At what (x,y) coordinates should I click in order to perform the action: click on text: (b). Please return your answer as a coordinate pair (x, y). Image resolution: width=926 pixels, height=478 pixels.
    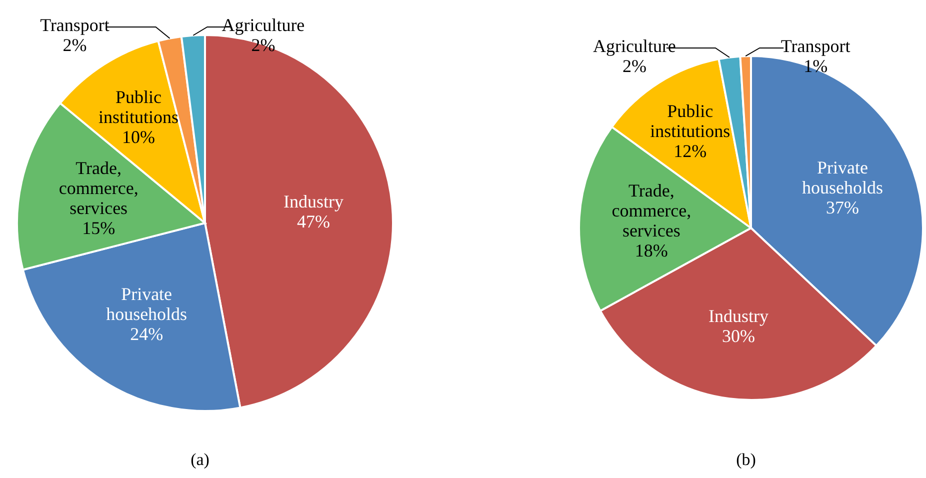
    Looking at the image, I should click on (746, 460).